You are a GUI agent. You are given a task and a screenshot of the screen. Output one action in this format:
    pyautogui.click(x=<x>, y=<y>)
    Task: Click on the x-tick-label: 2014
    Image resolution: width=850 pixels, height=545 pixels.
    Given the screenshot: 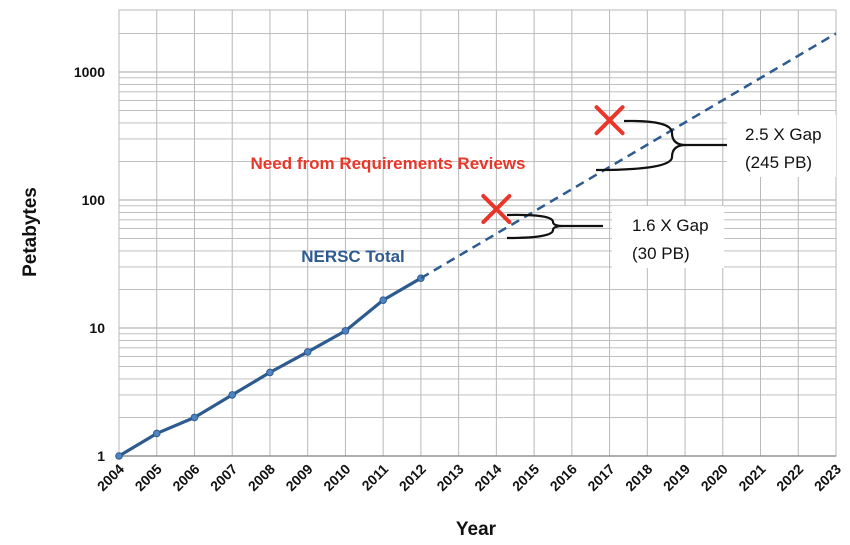 What is the action you would take?
    pyautogui.click(x=487, y=477)
    